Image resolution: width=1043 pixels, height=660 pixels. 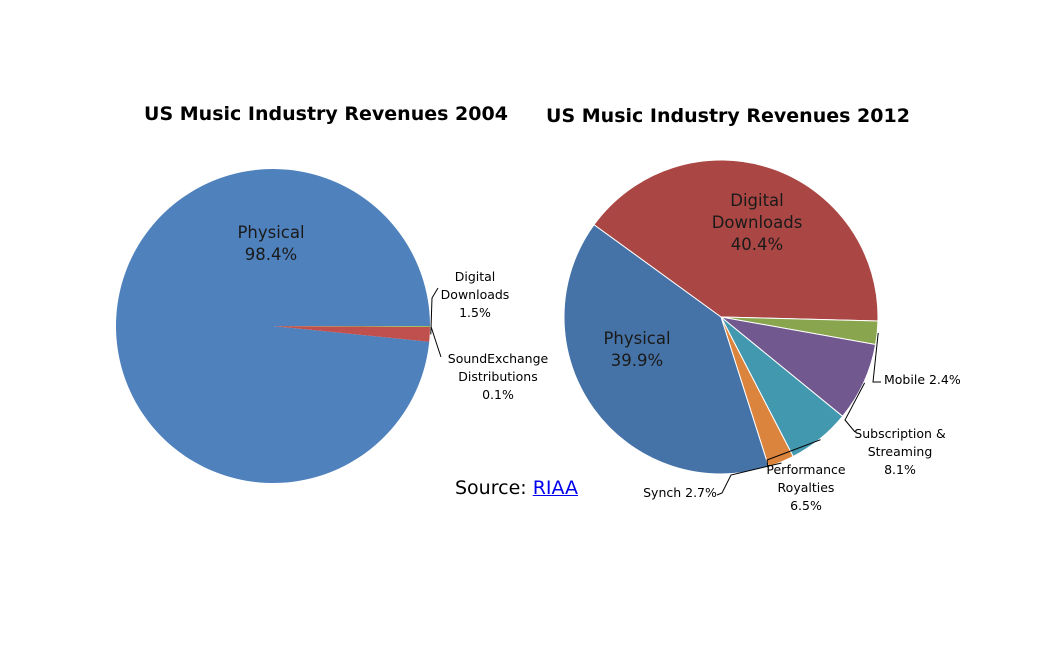 What do you see at coordinates (434, 311) in the screenshot?
I see `leader-line-digital-downloads` at bounding box center [434, 311].